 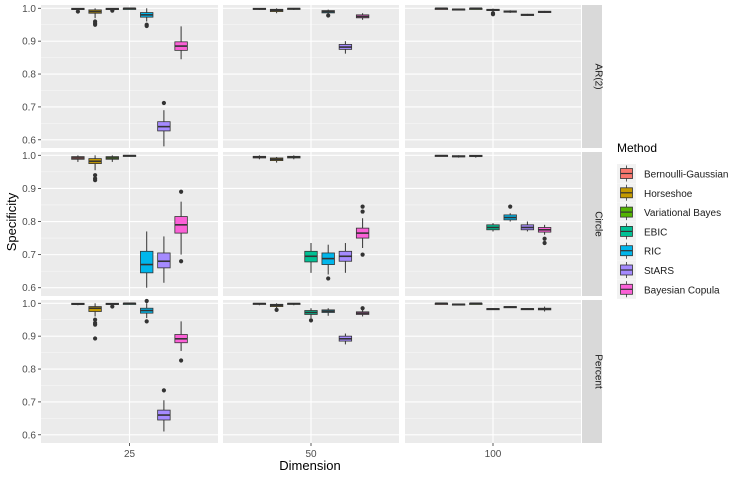 I want to click on panel-AR(2)-50, so click(x=311, y=76).